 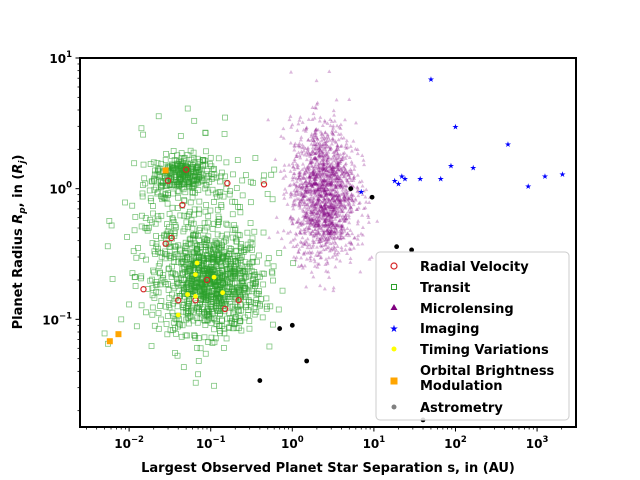 I want to click on series-unlabeled, so click(x=341, y=304).